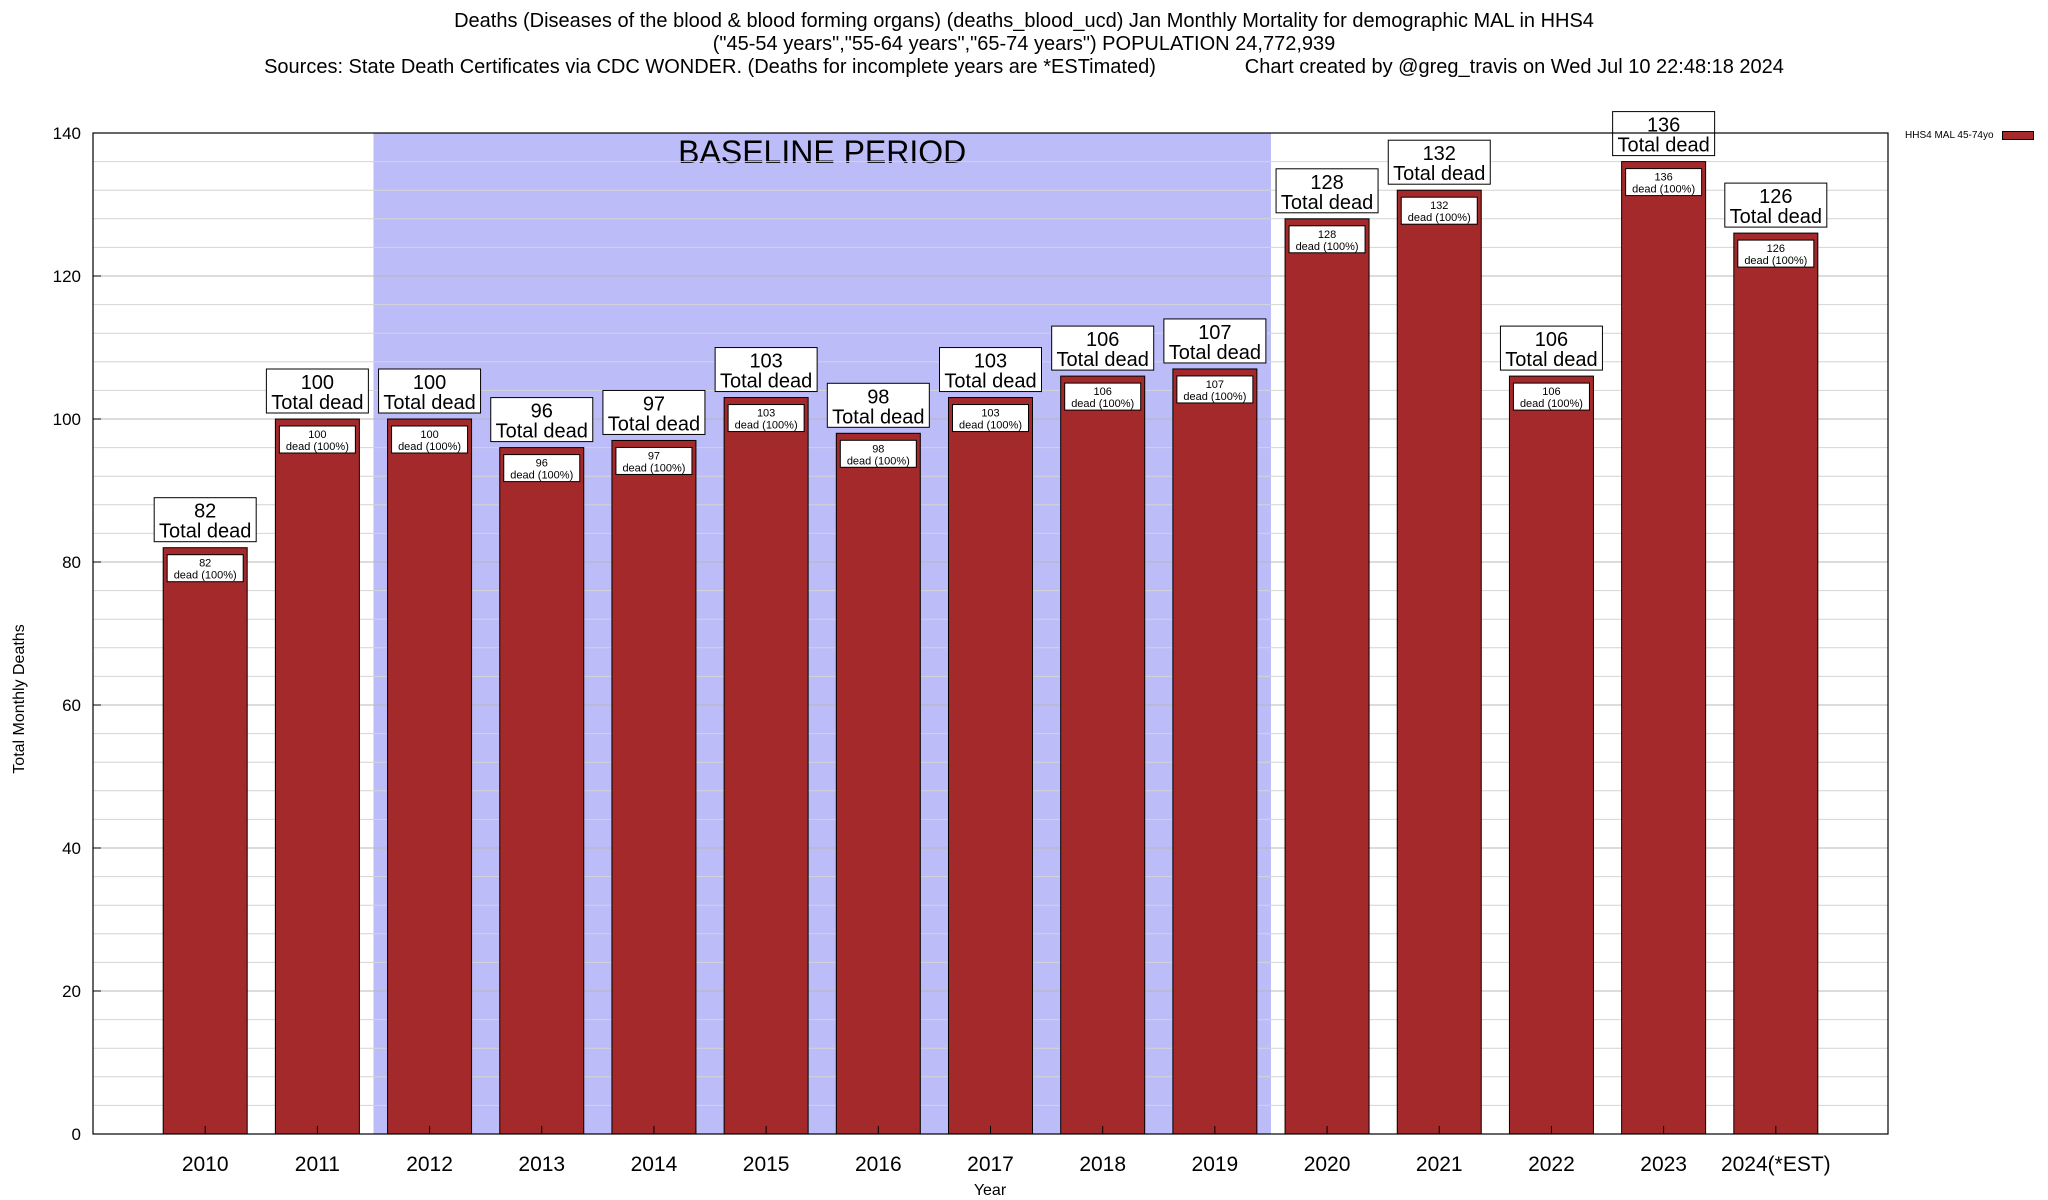 The height and width of the screenshot is (1200, 2048). Describe the element at coordinates (429, 1164) in the screenshot. I see `x-tick-label: 2012` at that location.